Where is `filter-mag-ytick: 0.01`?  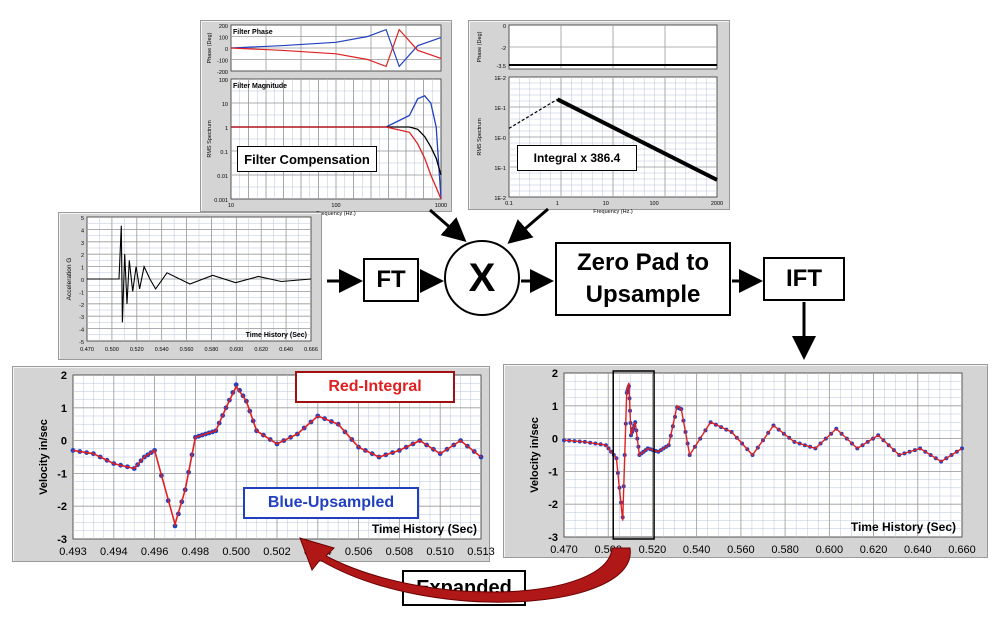
filter-mag-ytick: 0.01 is located at coordinates (222, 177).